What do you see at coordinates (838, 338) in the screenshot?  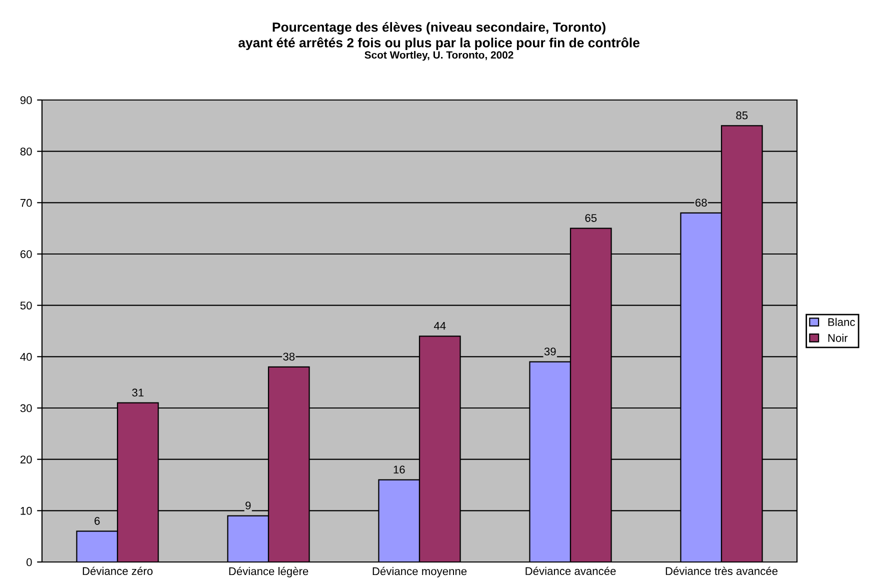 I see `legend-label: Noir` at bounding box center [838, 338].